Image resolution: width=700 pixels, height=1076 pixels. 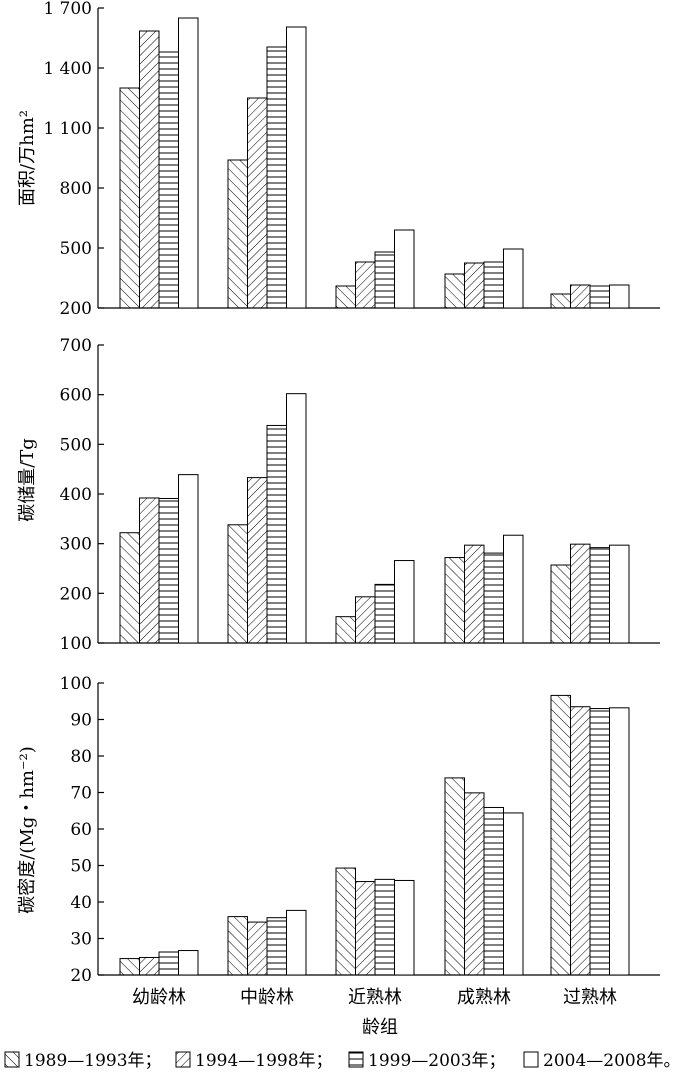 I want to click on legend-swatch-s1999, so click(x=356, y=1059).